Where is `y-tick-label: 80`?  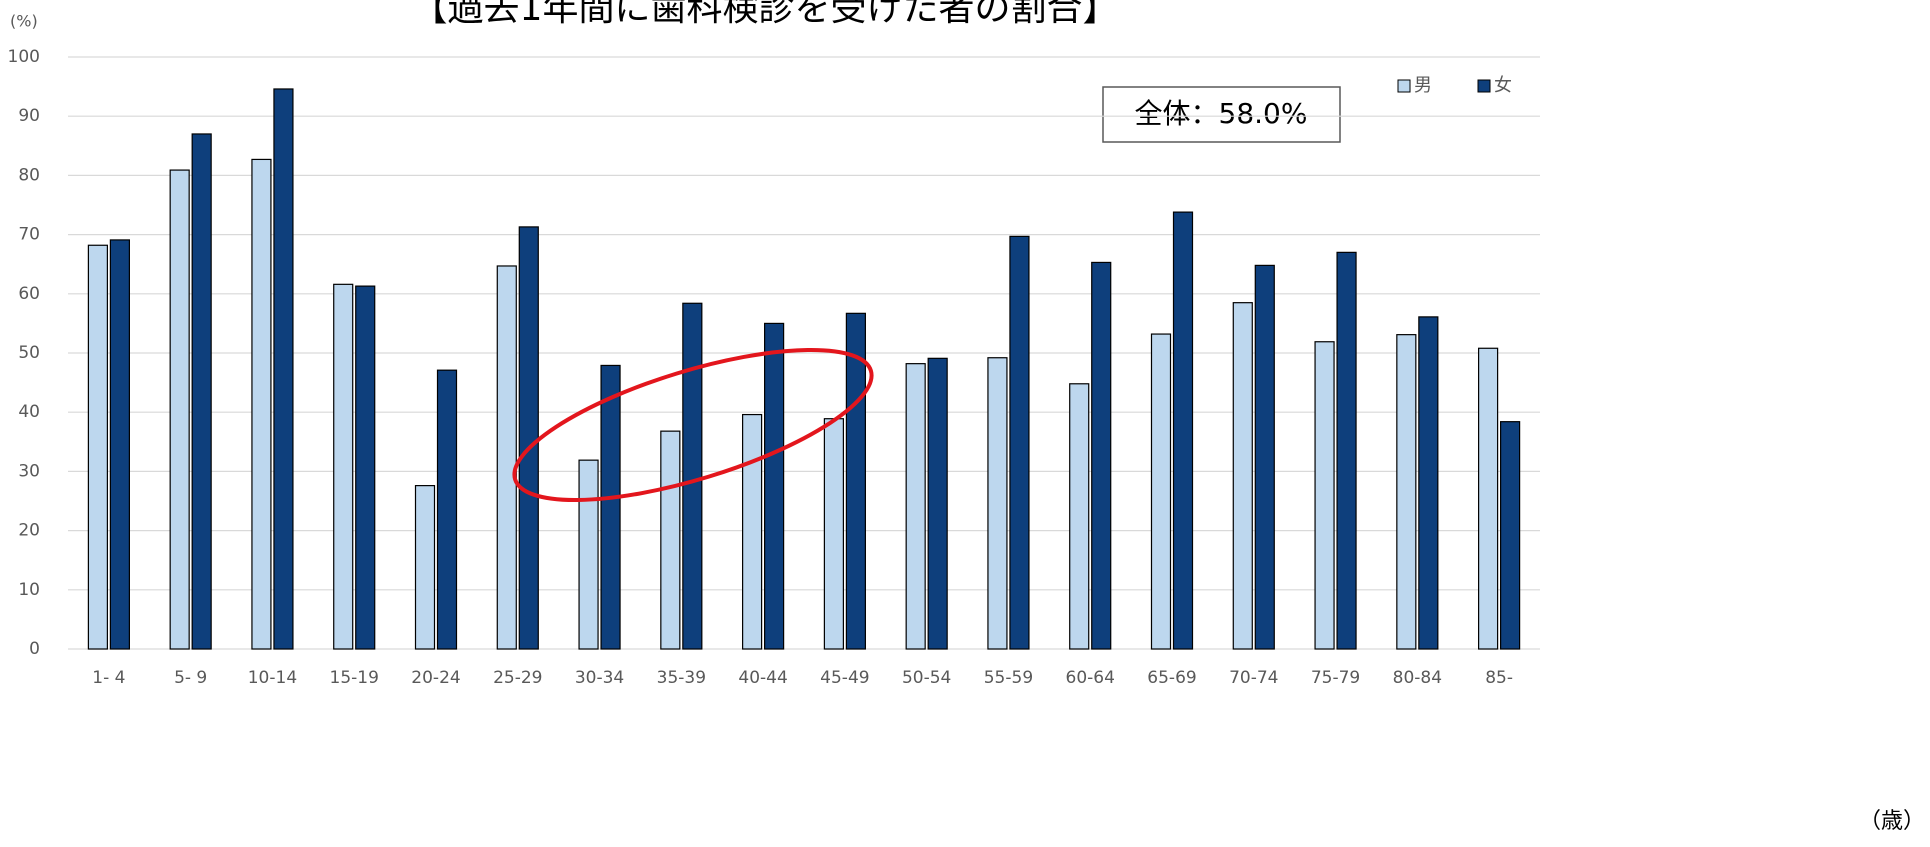
y-tick-label: 80 is located at coordinates (29, 175).